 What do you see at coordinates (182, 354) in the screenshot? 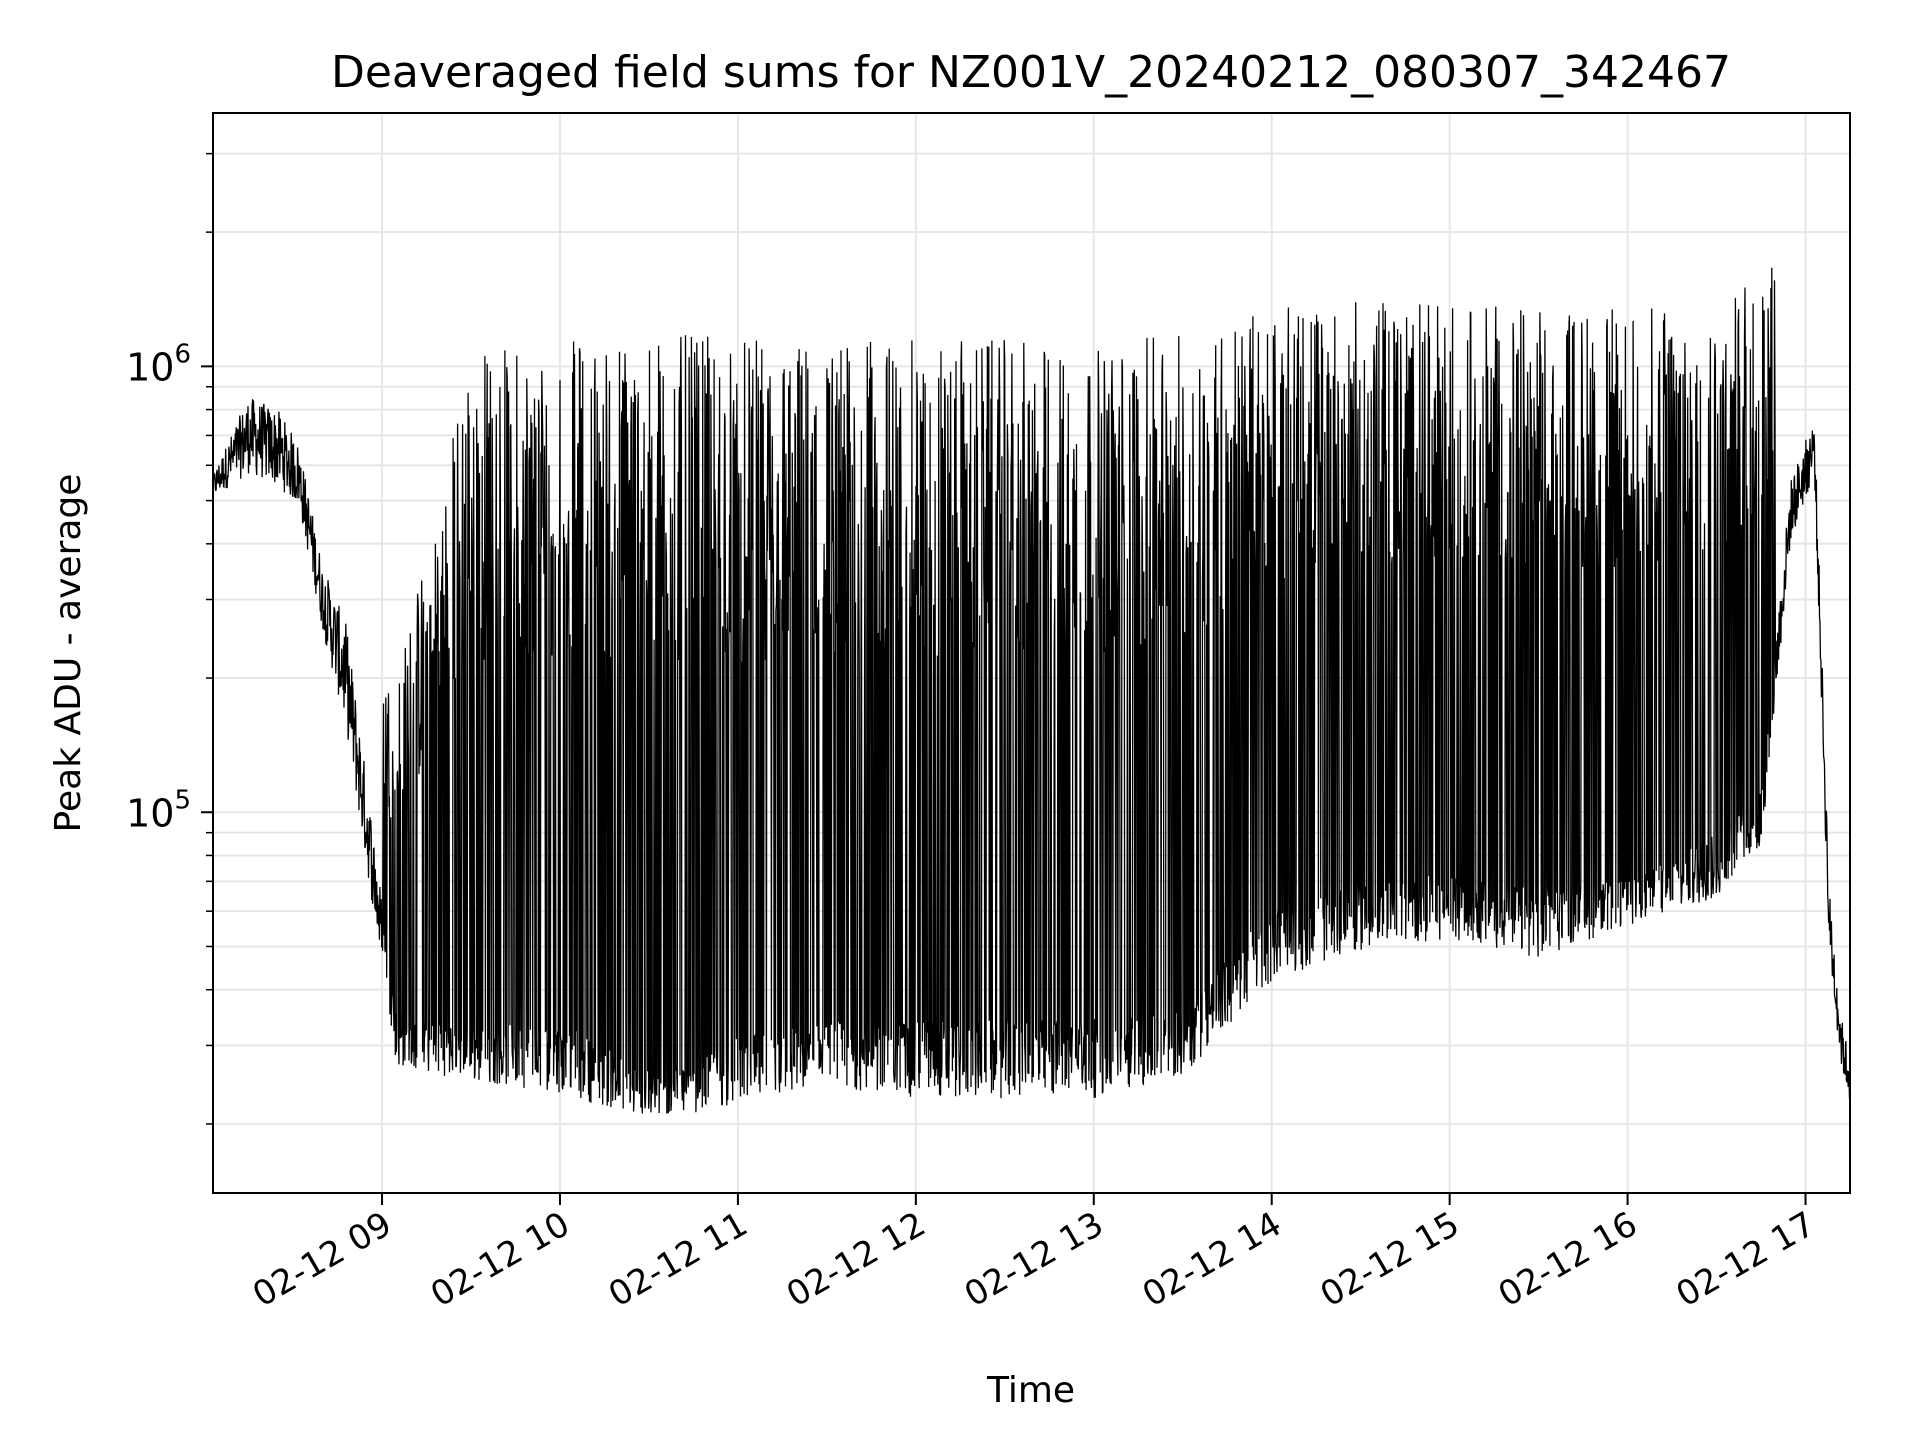
I see `y-tick-exponent: 6` at bounding box center [182, 354].